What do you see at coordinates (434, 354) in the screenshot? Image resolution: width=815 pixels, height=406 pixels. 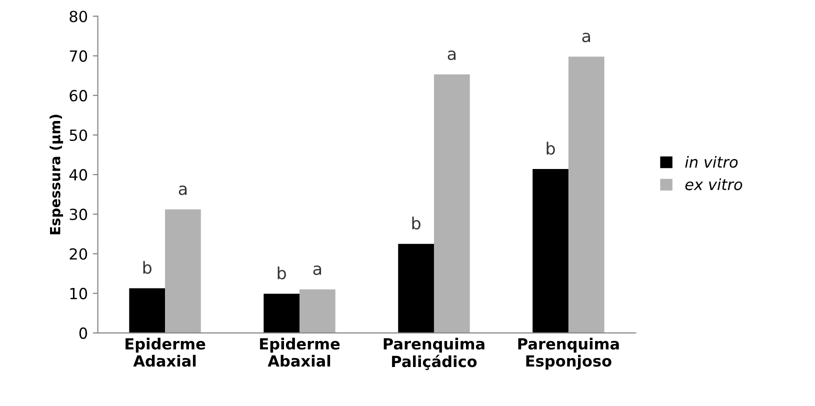 I see `x-tick-label: Parenquima Paliçádico` at bounding box center [434, 354].